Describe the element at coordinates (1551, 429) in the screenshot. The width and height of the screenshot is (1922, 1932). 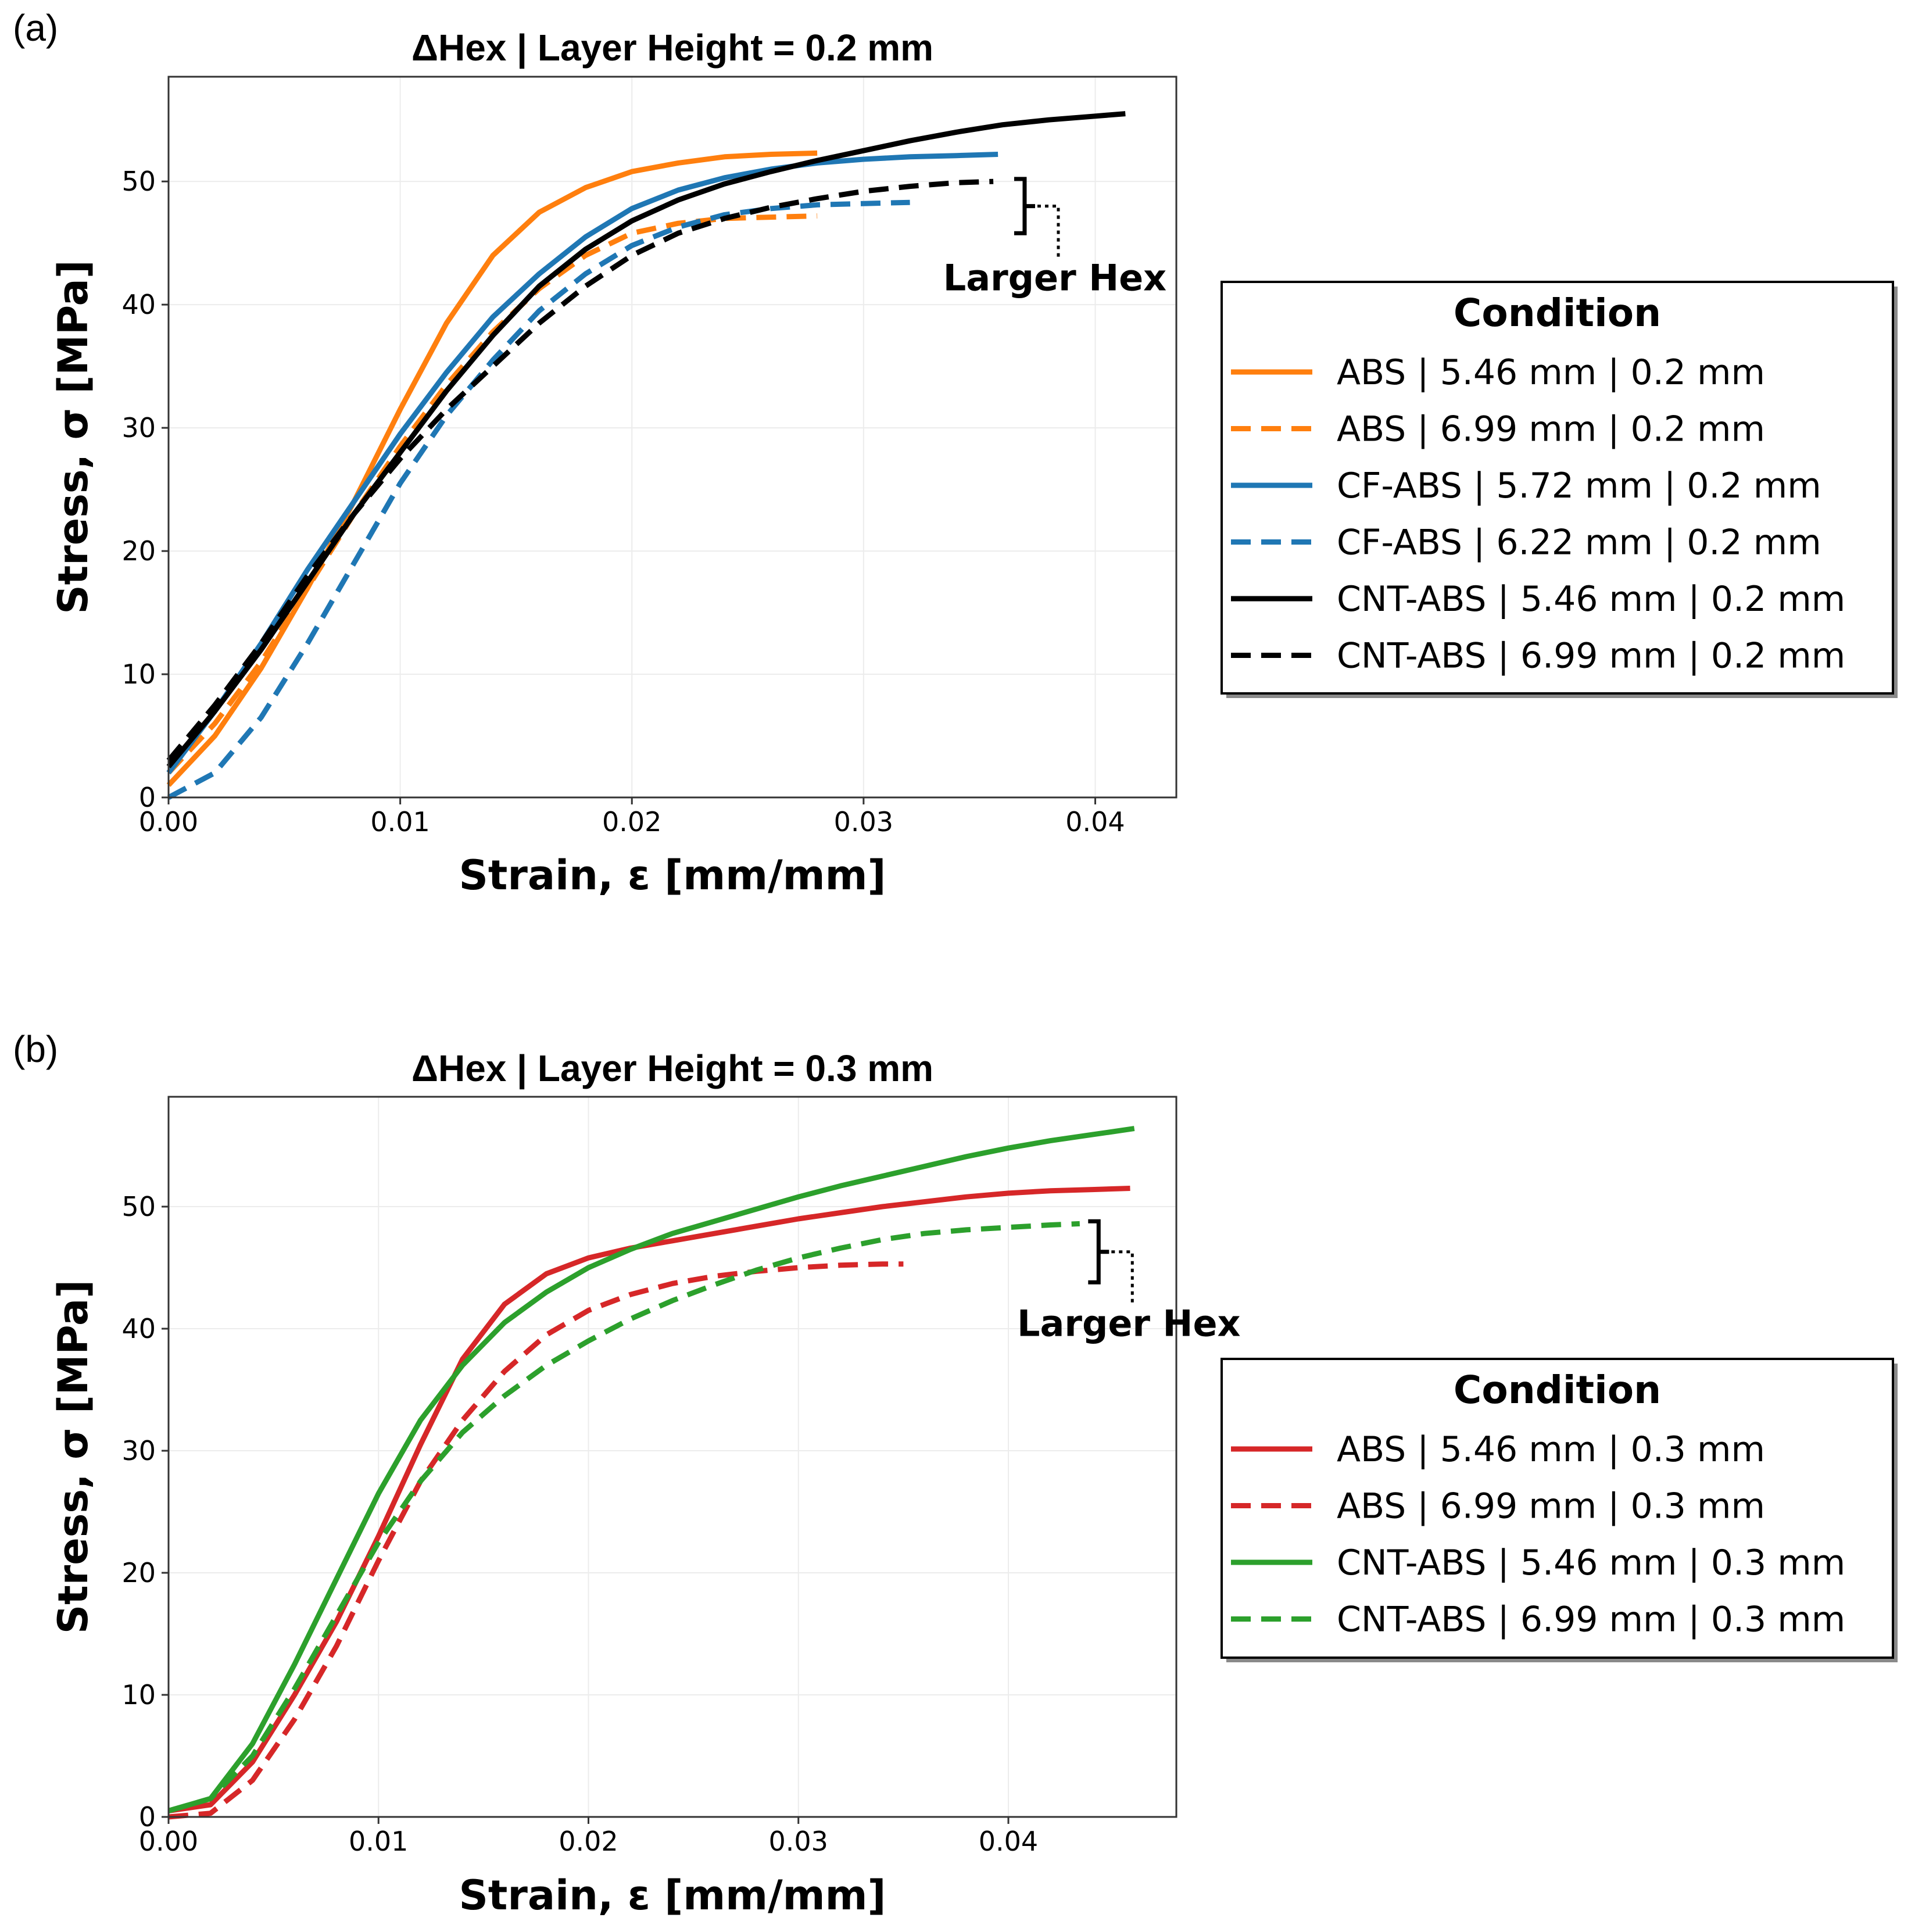
I see `legend-entry-label: ABS | 6.99 mm | 0.2 mm` at that location.